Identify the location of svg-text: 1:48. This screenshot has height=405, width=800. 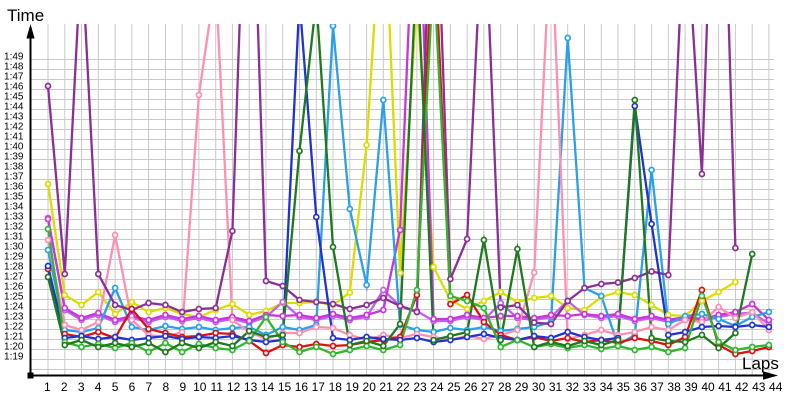
(14, 66).